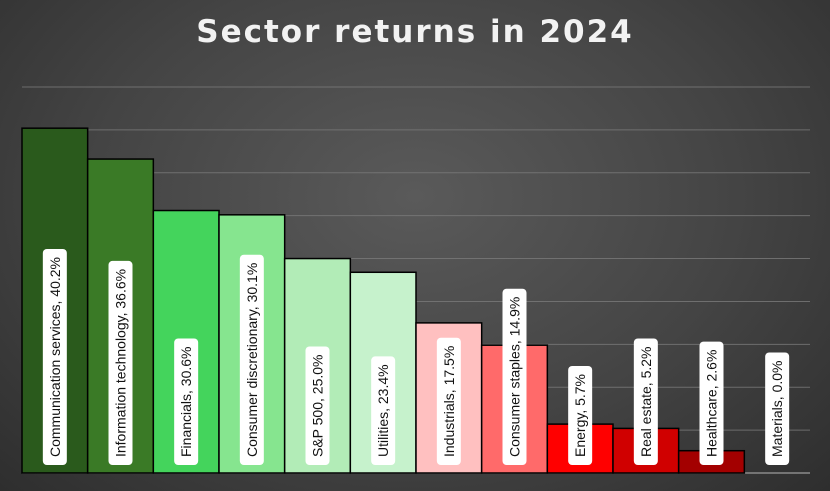 This screenshot has height=491, width=830. I want to click on data-label-9: Real estate, 5.2%, so click(645, 401).